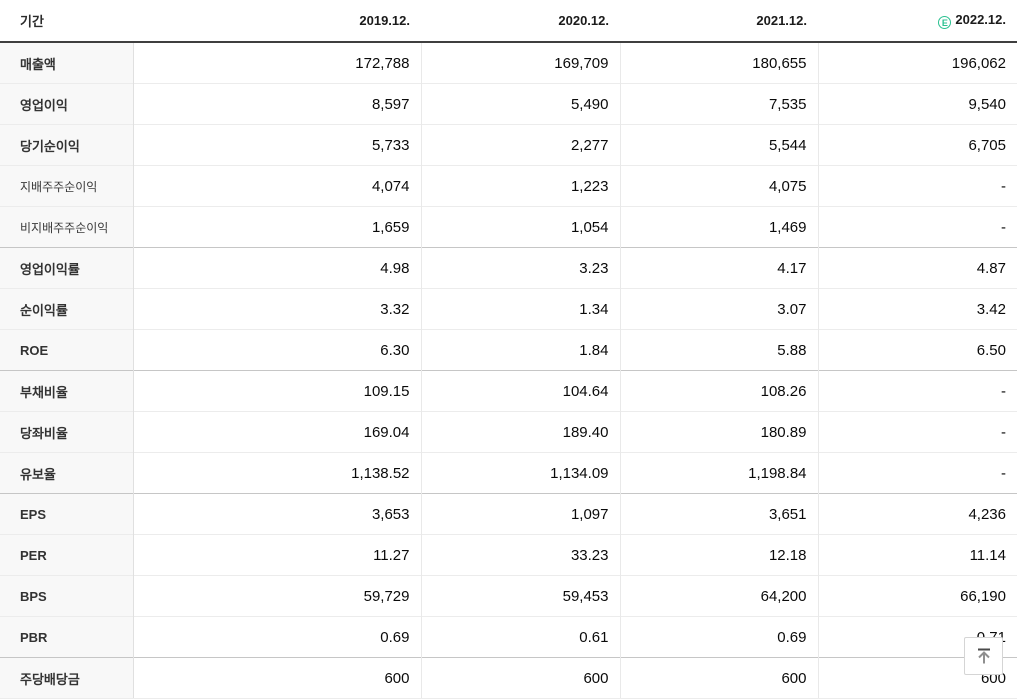  What do you see at coordinates (718, 309) in the screenshot?
I see `cell-value: 3.07` at bounding box center [718, 309].